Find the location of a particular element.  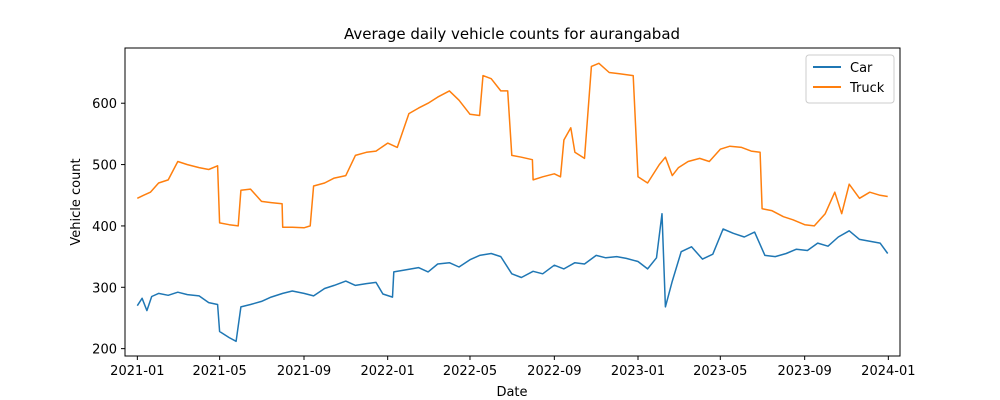

x-tick-label: 2024-01 is located at coordinates (888, 371).